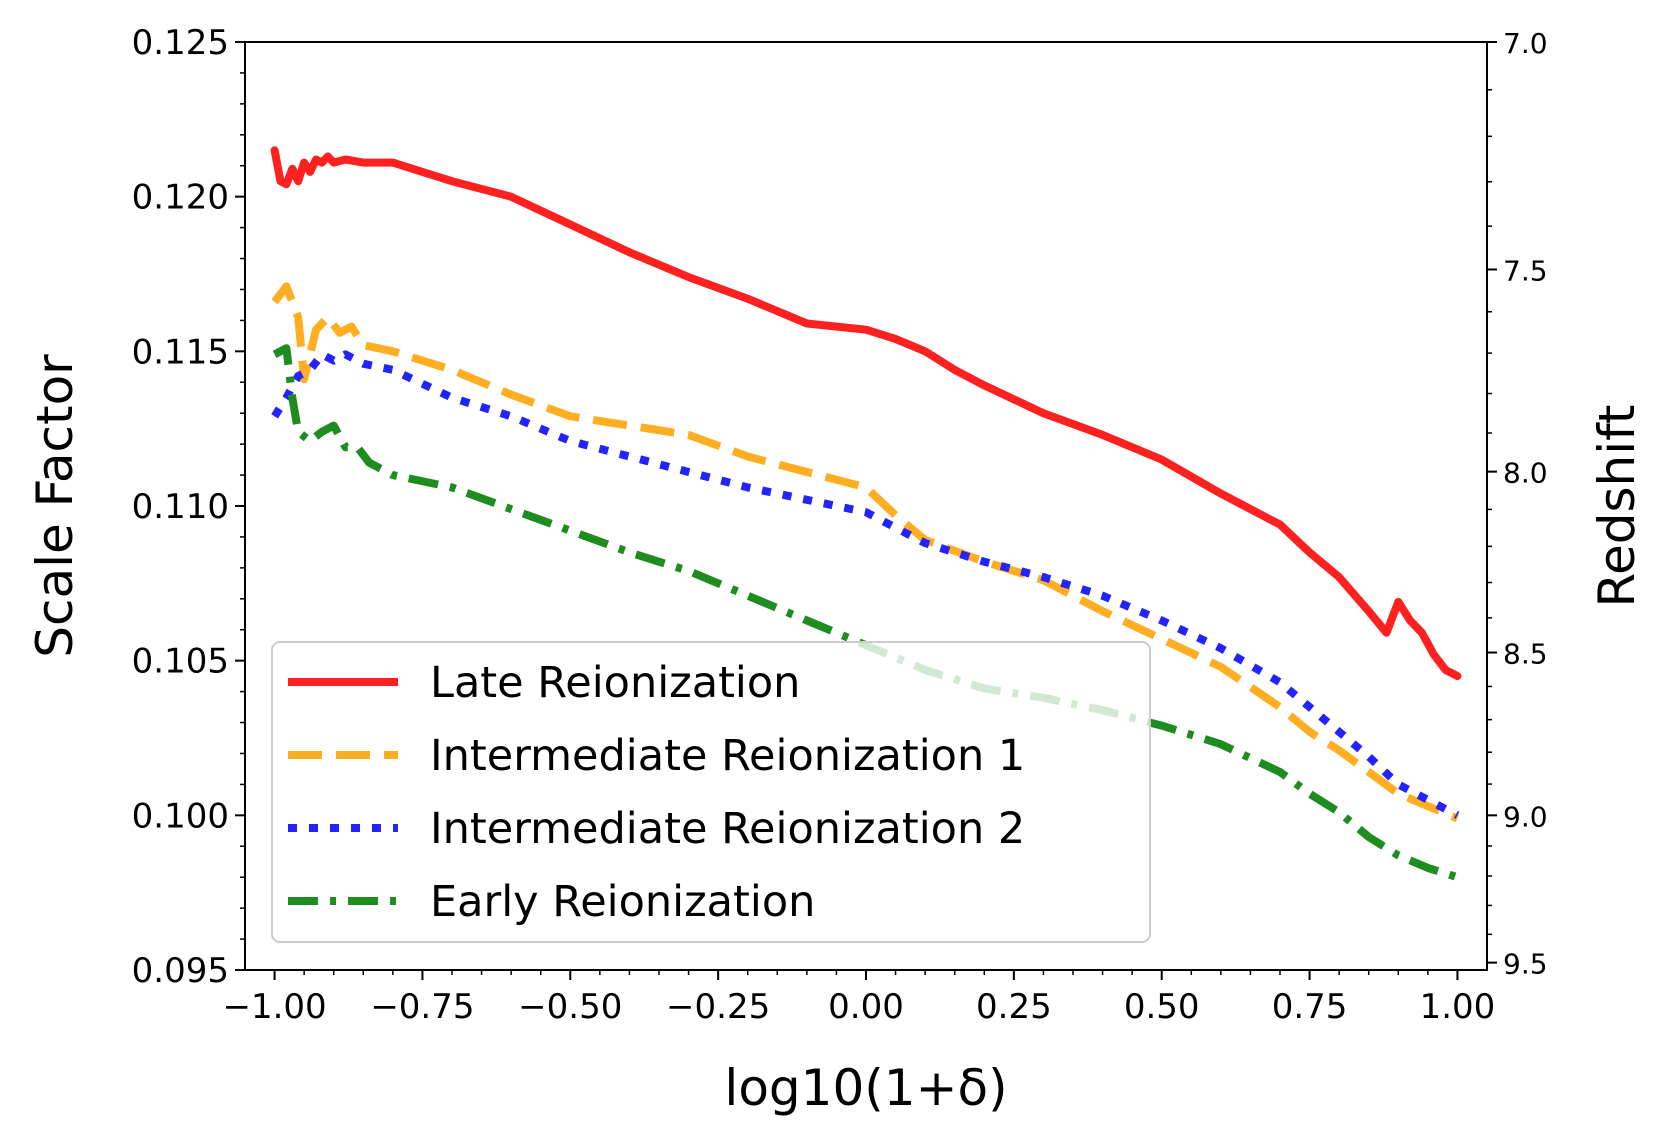  I want to click on y2-tick-label: 8.0, so click(1525, 473).